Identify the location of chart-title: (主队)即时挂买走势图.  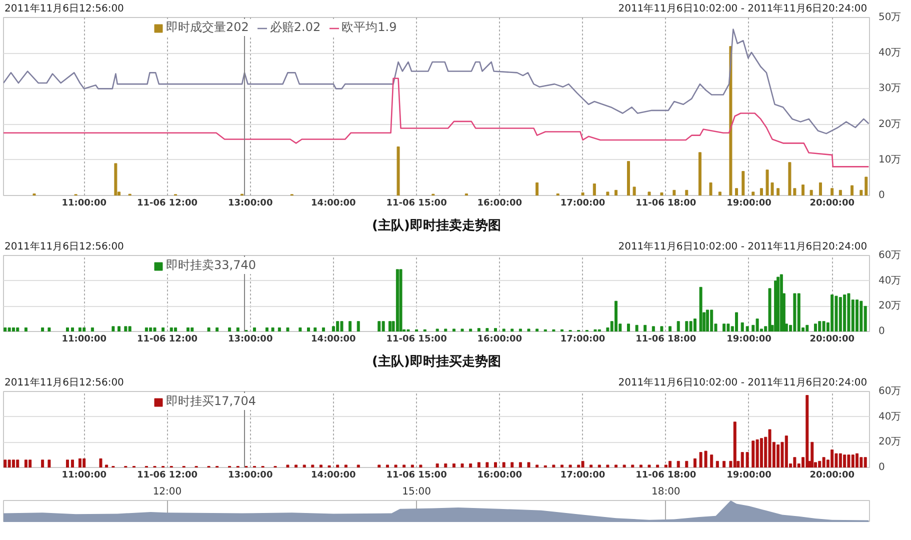
(436, 362).